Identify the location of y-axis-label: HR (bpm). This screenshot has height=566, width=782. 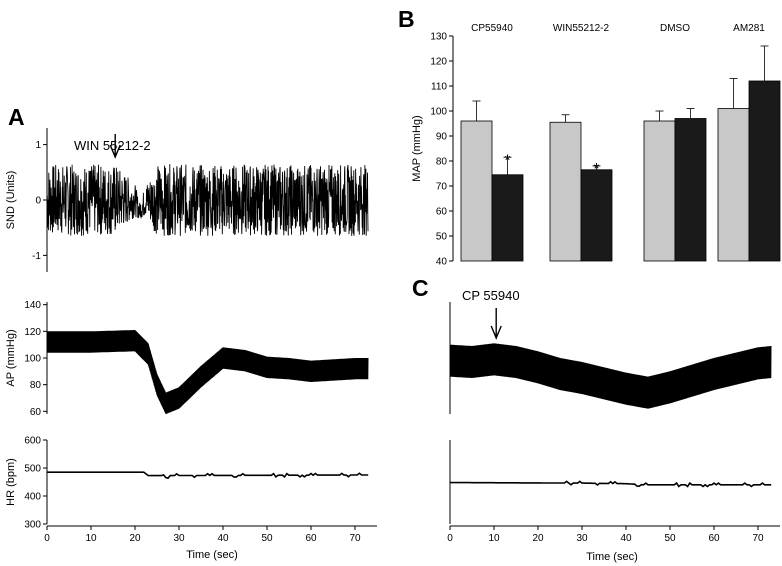
(11, 482).